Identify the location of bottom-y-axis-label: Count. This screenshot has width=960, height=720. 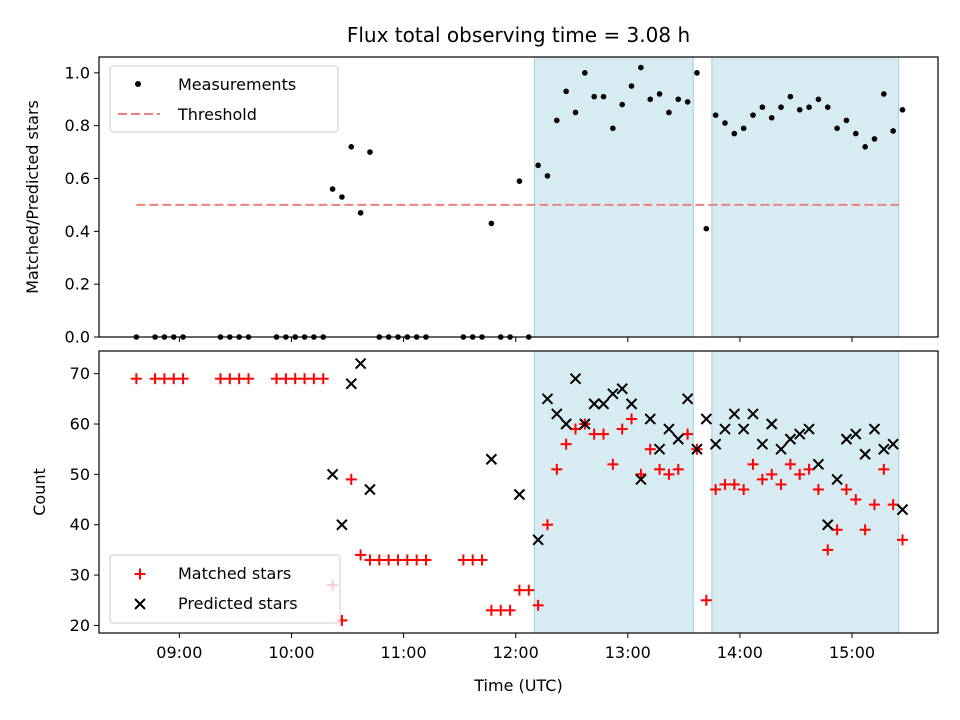
(39, 492).